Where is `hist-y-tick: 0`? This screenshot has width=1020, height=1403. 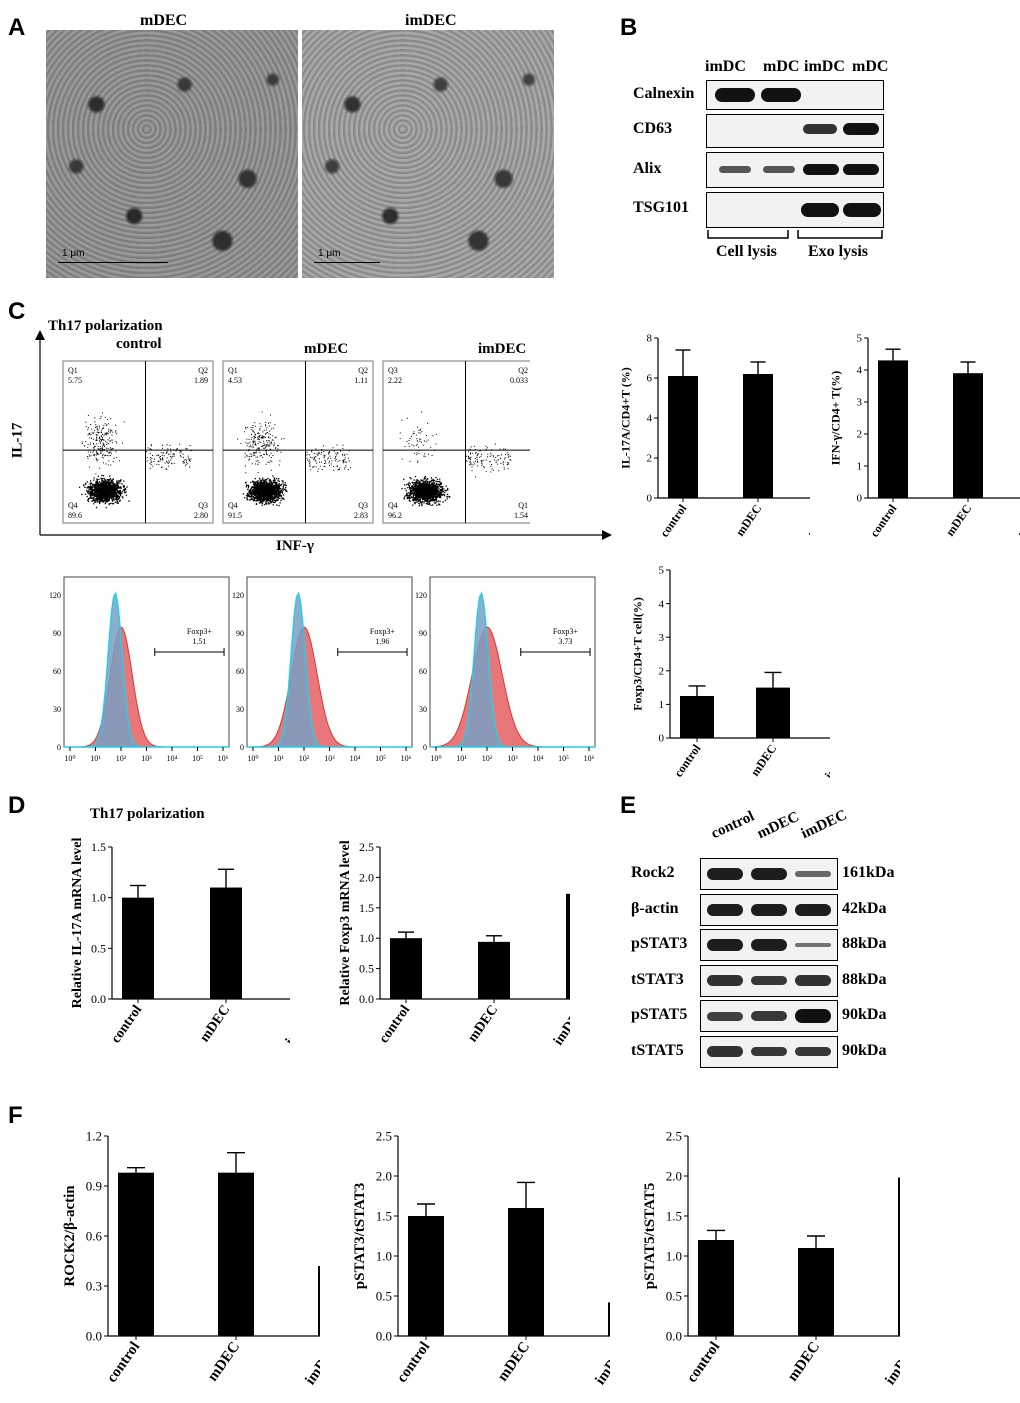
hist-y-tick: 0 is located at coordinates (59, 747).